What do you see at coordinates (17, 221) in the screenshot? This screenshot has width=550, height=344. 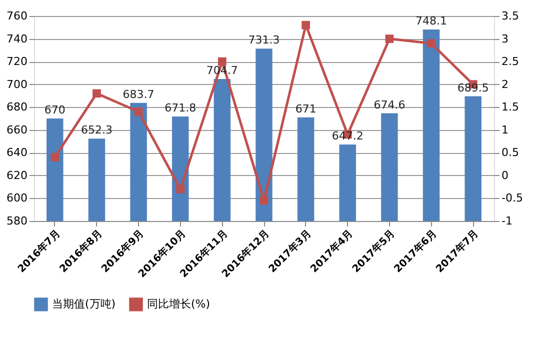 I see `y-tick-label: 580` at bounding box center [17, 221].